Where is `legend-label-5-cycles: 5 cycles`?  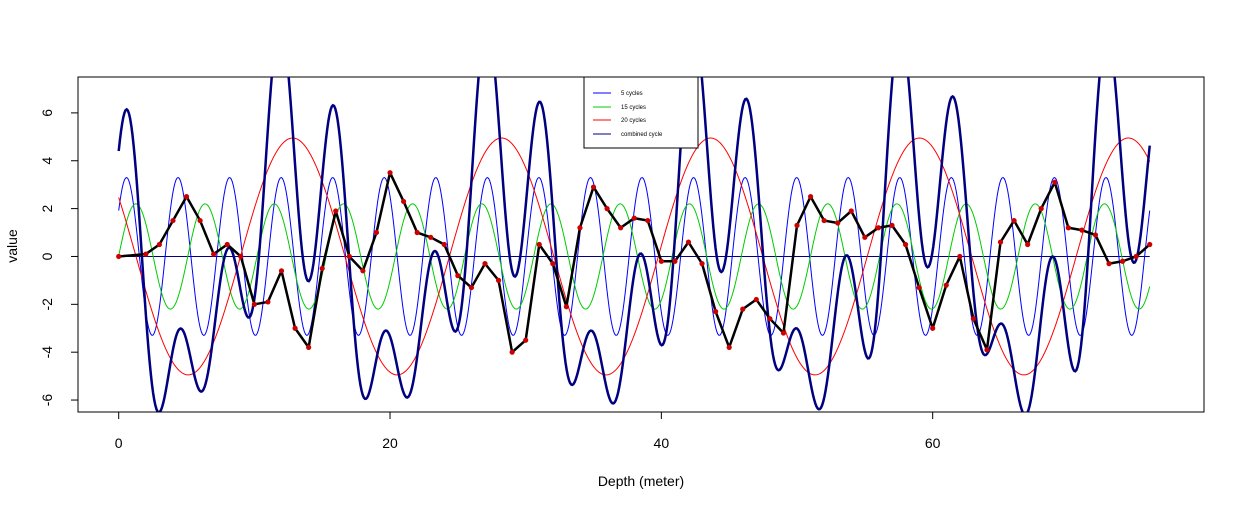
legend-label-5-cycles: 5 cycles is located at coordinates (632, 94).